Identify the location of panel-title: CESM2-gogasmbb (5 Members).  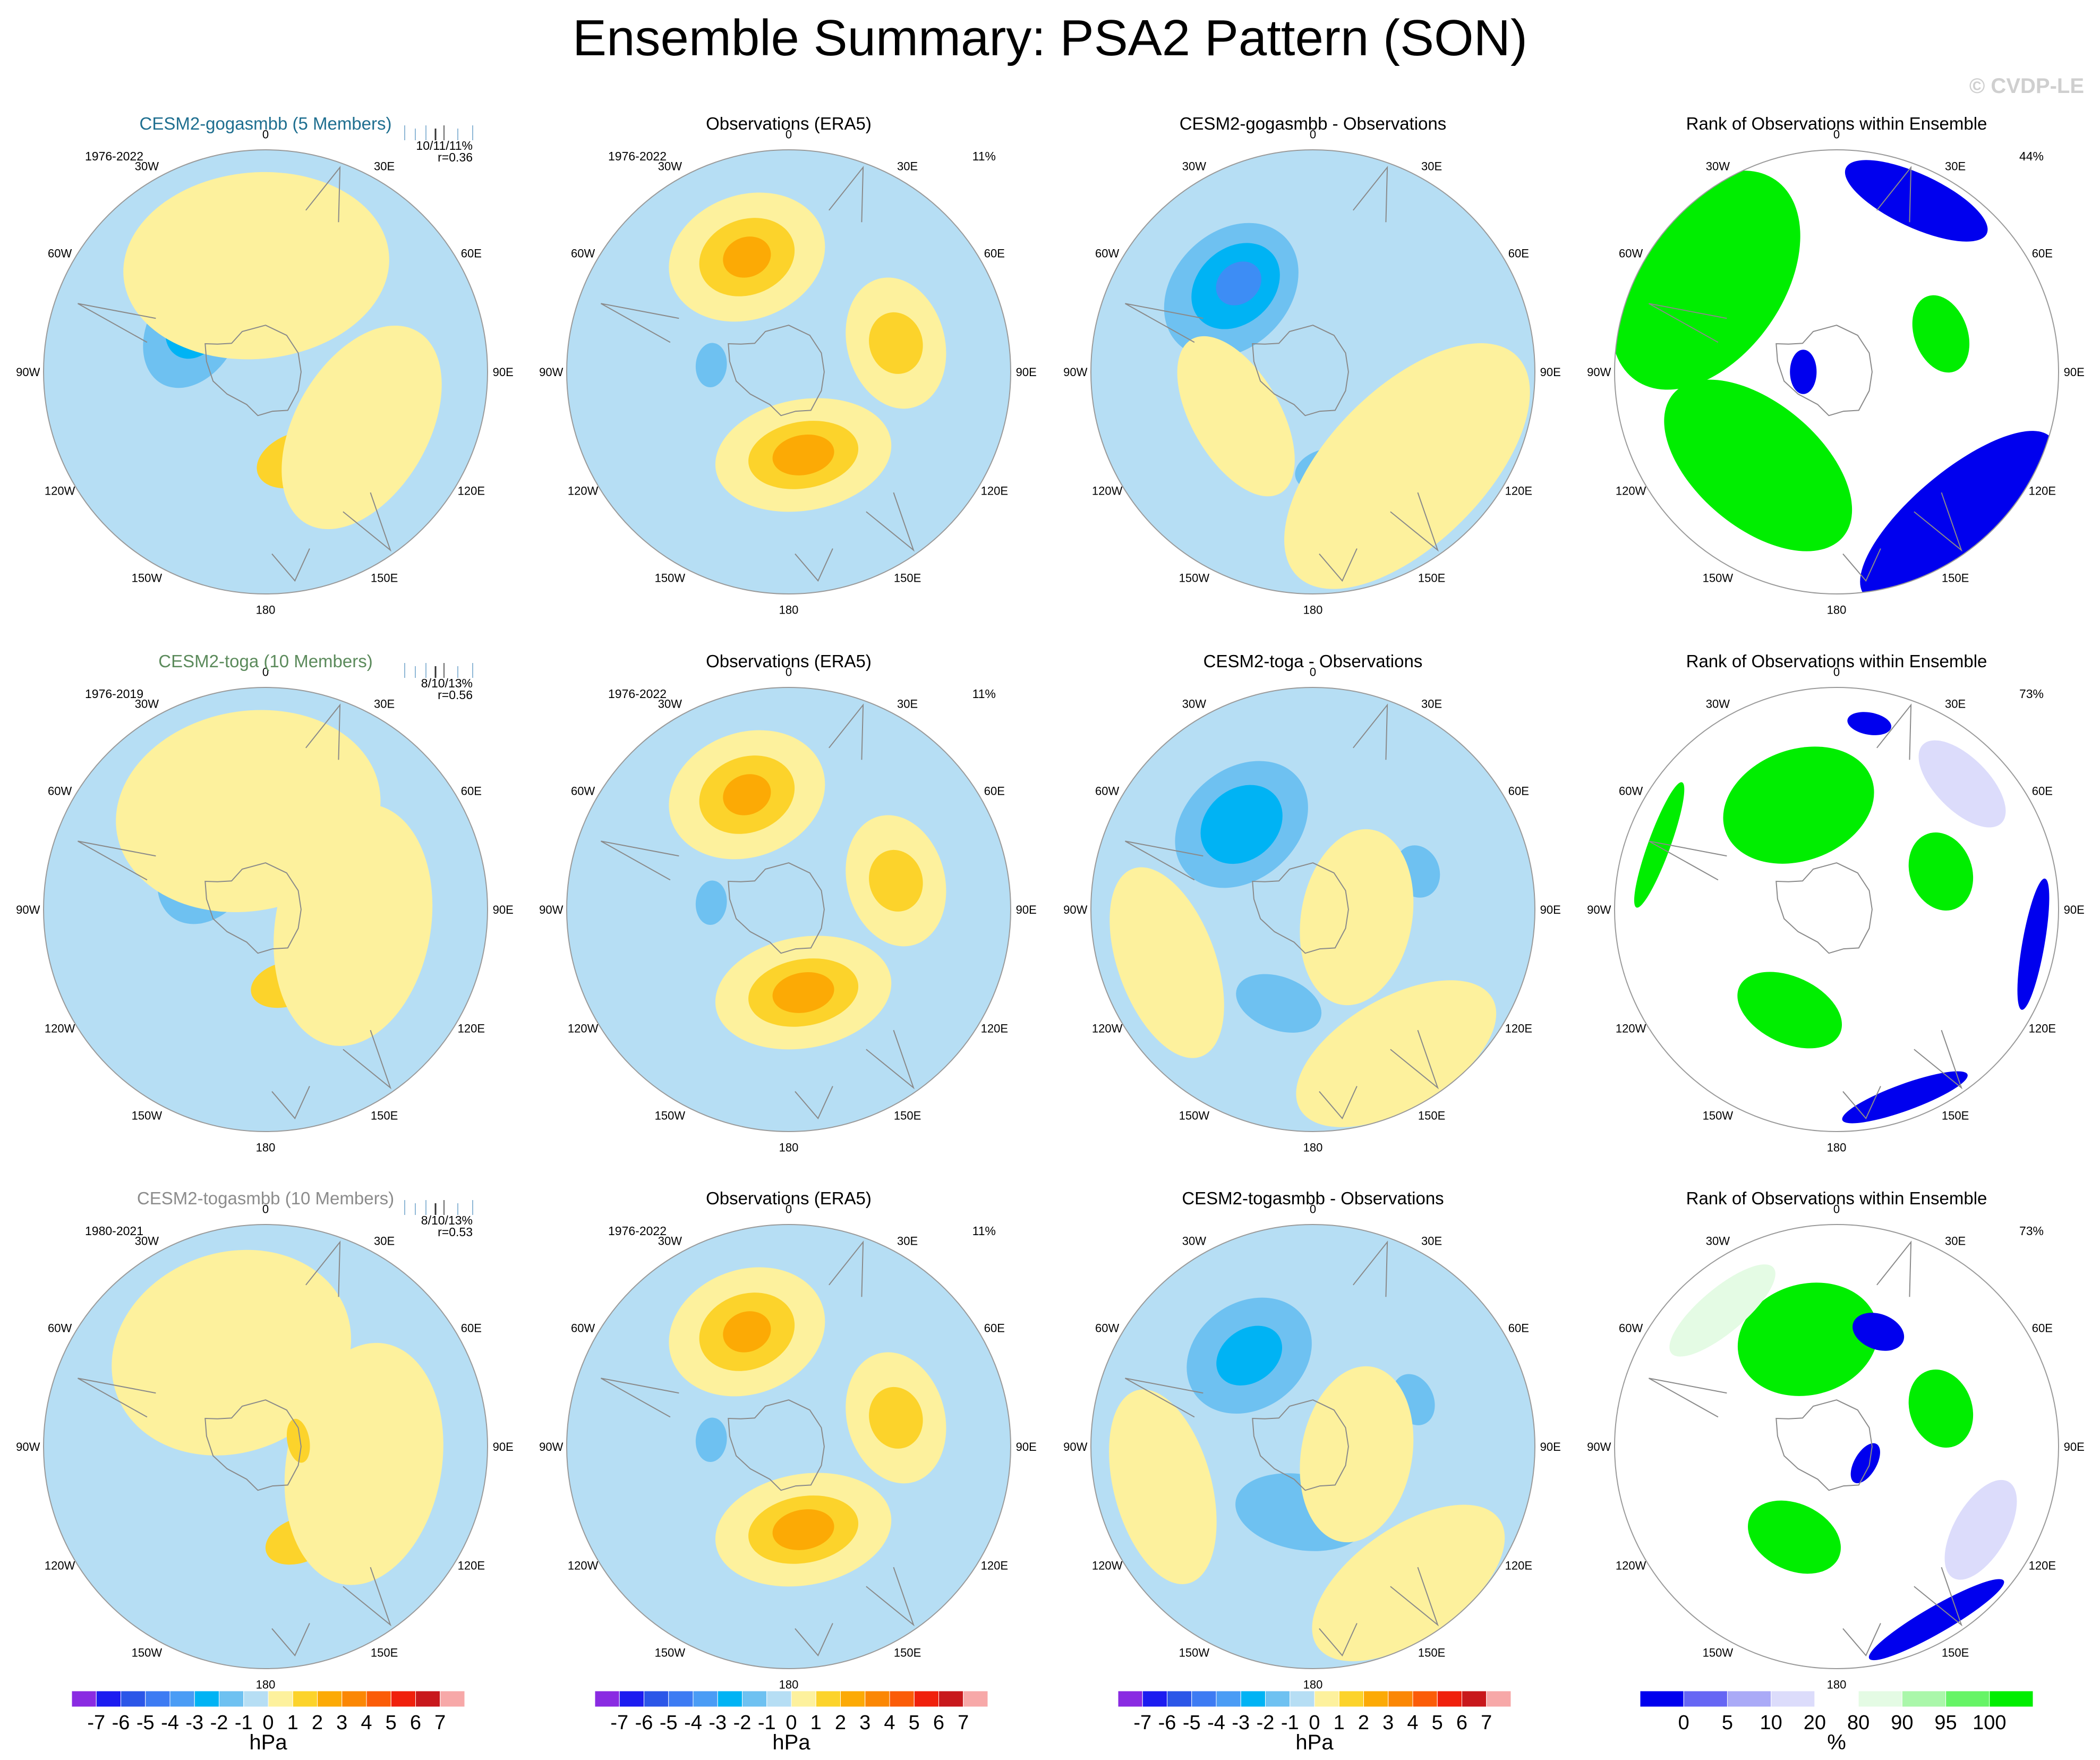
(266, 123).